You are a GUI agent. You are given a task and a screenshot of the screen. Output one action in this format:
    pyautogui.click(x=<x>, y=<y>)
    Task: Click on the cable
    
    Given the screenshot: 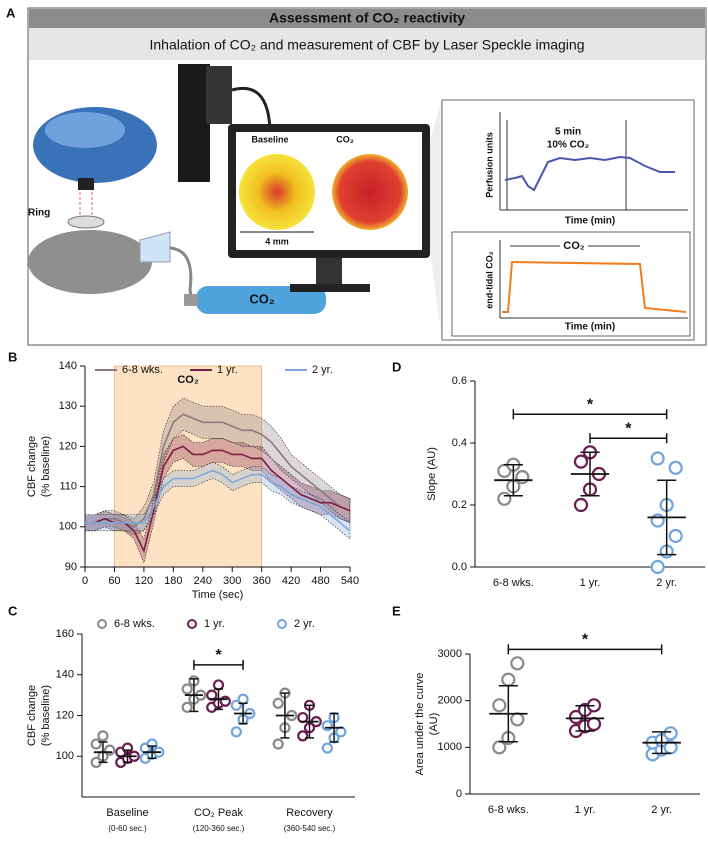 What is the action you would take?
    pyautogui.click(x=251, y=109)
    